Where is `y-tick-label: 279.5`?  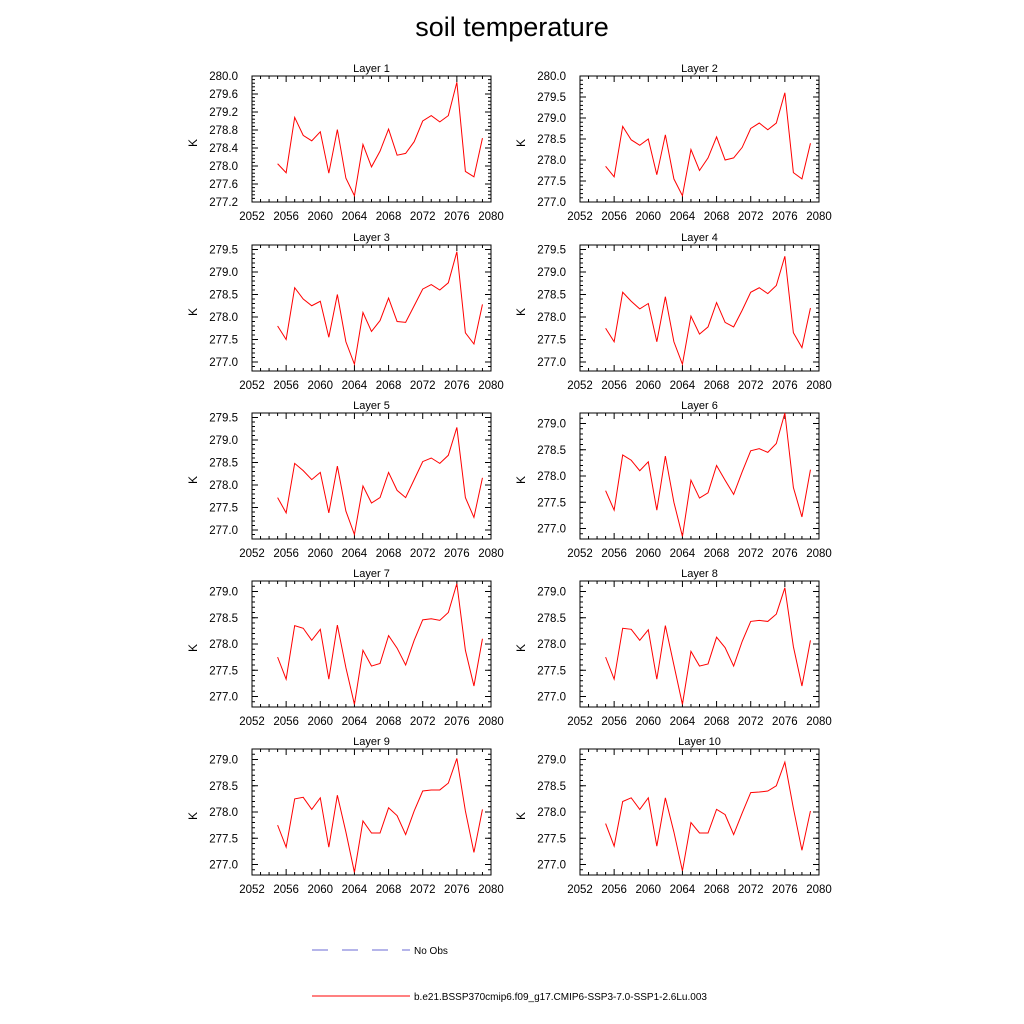 y-tick-label: 279.5 is located at coordinates (223, 251).